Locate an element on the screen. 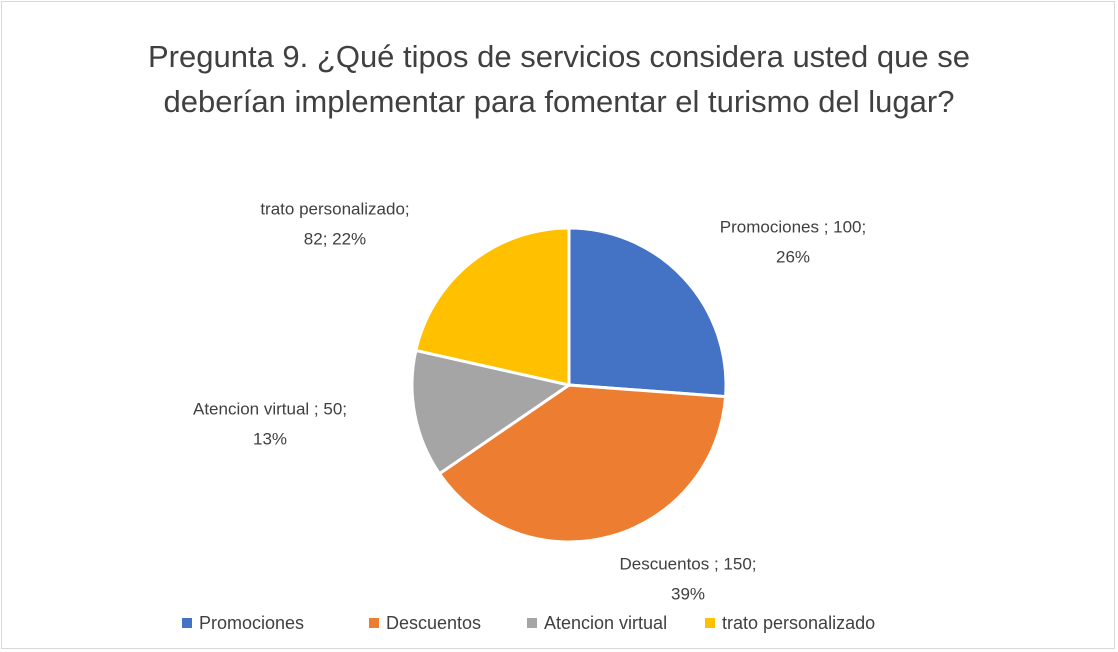 The width and height of the screenshot is (1118, 652). data-label: 82; 22% is located at coordinates (335, 238).